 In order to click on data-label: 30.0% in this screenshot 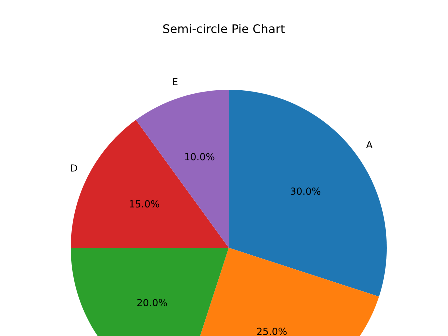, I will do `click(305, 192)`.